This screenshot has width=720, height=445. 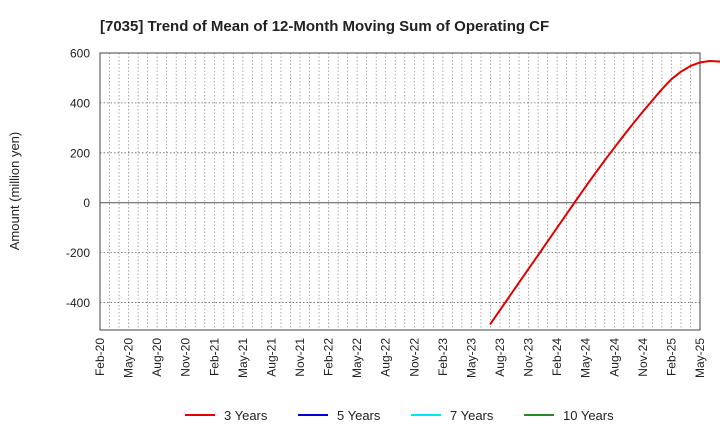 I want to click on x-tick-label: Aug-24, so click(x=614, y=357).